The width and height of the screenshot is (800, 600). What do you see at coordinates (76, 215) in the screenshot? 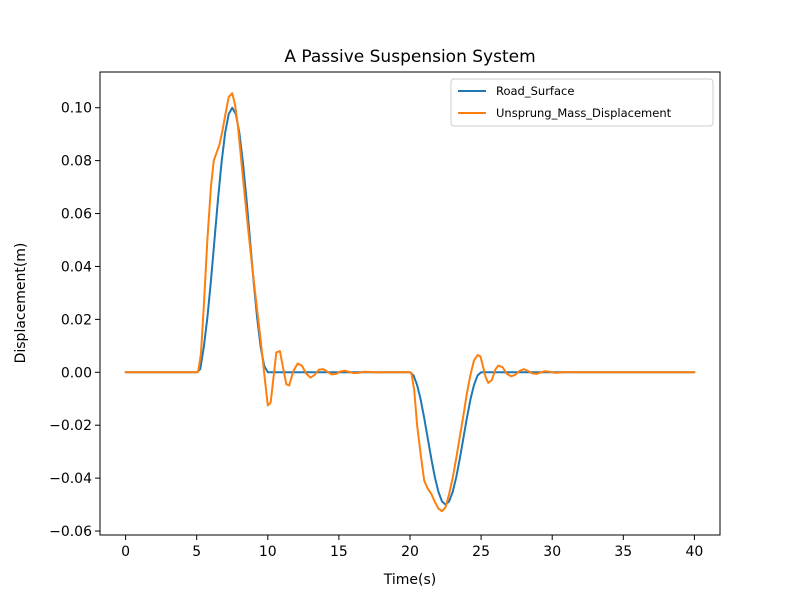
I see `y-tick-label: 0.06` at bounding box center [76, 215].